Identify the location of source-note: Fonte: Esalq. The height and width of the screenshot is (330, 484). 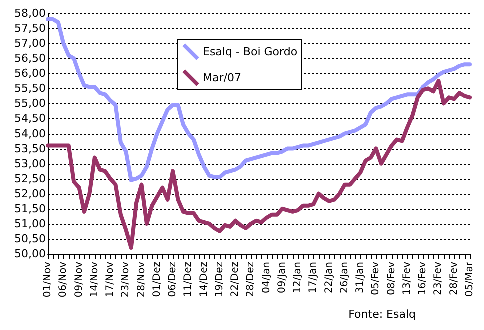
(382, 314).